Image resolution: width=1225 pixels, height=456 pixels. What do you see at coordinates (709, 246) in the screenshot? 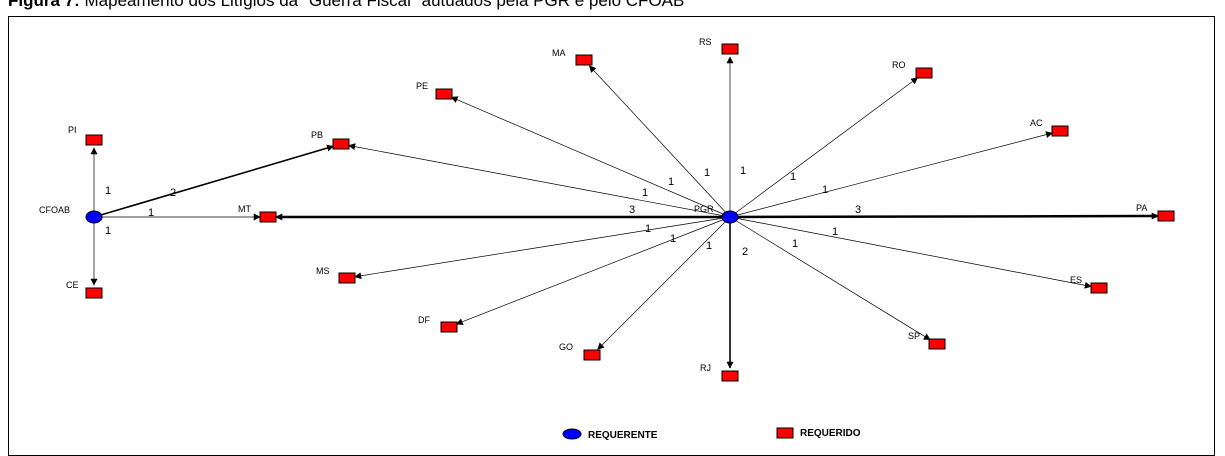
I see `edge-label-pgr-go: 1` at bounding box center [709, 246].